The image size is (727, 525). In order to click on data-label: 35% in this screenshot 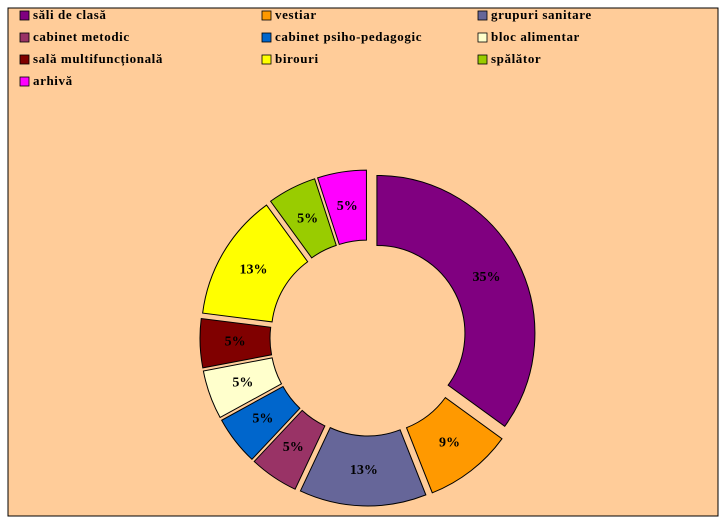, I will do `click(487, 277)`.